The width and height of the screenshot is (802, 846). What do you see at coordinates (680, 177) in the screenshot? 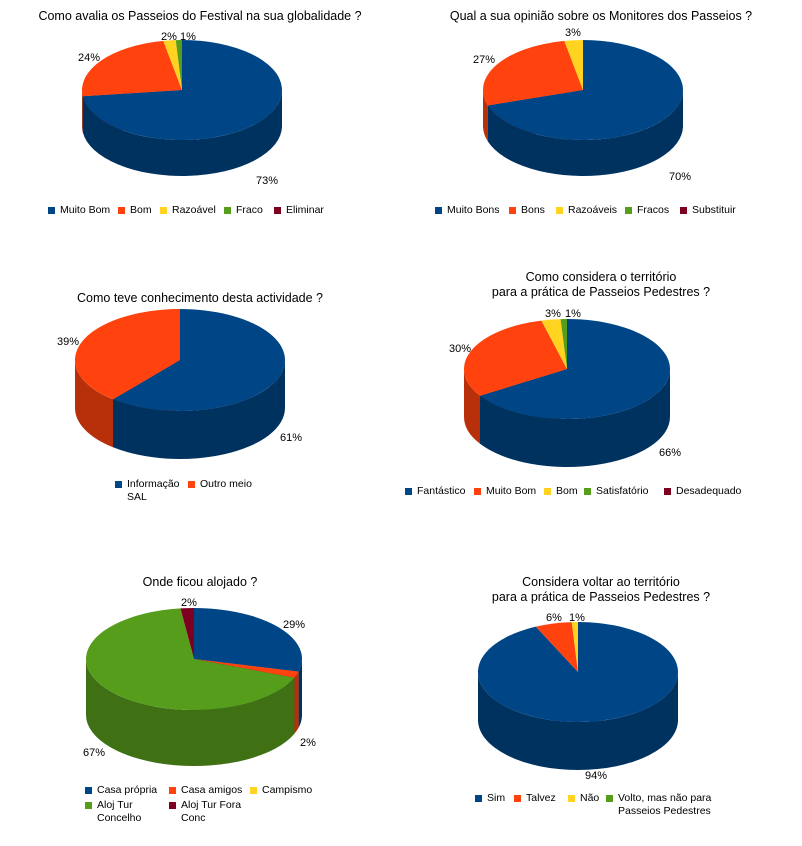
I see `data-label: 70%` at bounding box center [680, 177].